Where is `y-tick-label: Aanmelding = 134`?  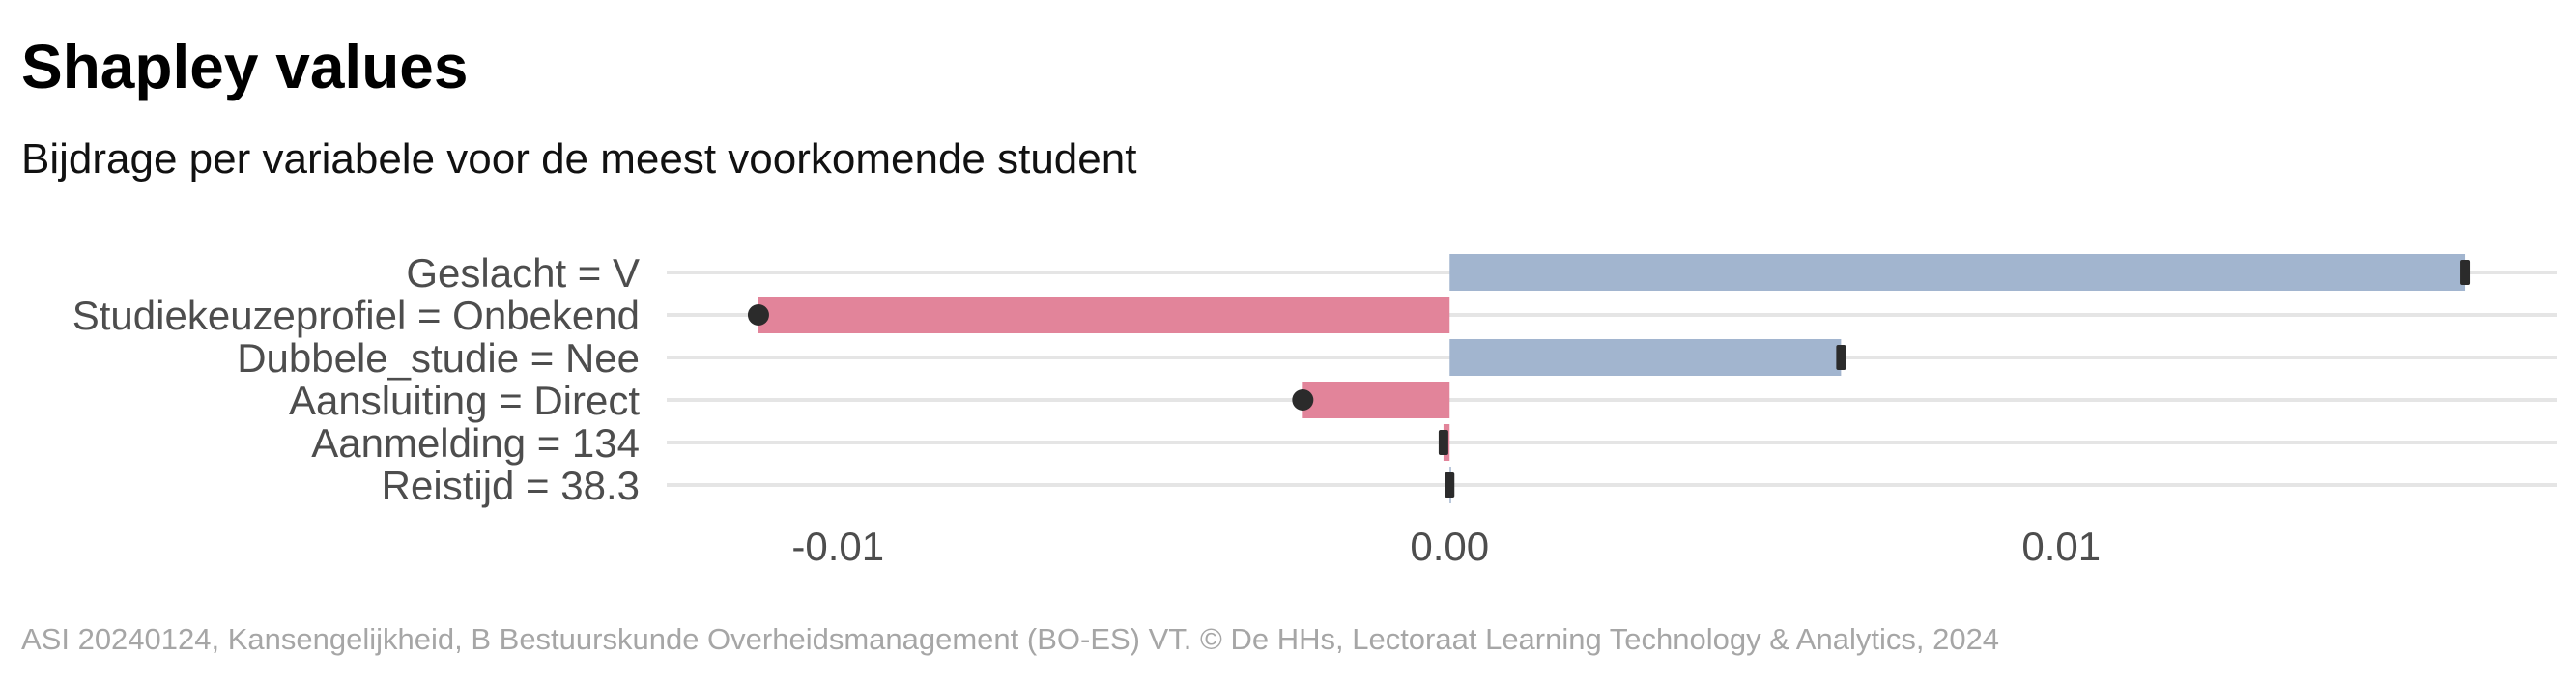 y-tick-label: Aanmelding = 134 is located at coordinates (476, 443).